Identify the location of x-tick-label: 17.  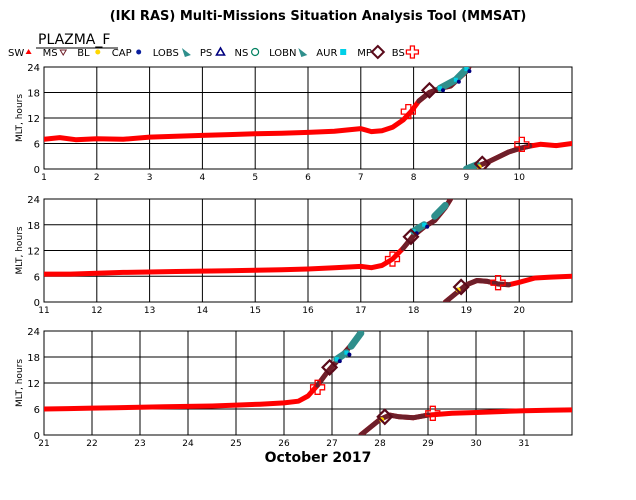
(360, 311).